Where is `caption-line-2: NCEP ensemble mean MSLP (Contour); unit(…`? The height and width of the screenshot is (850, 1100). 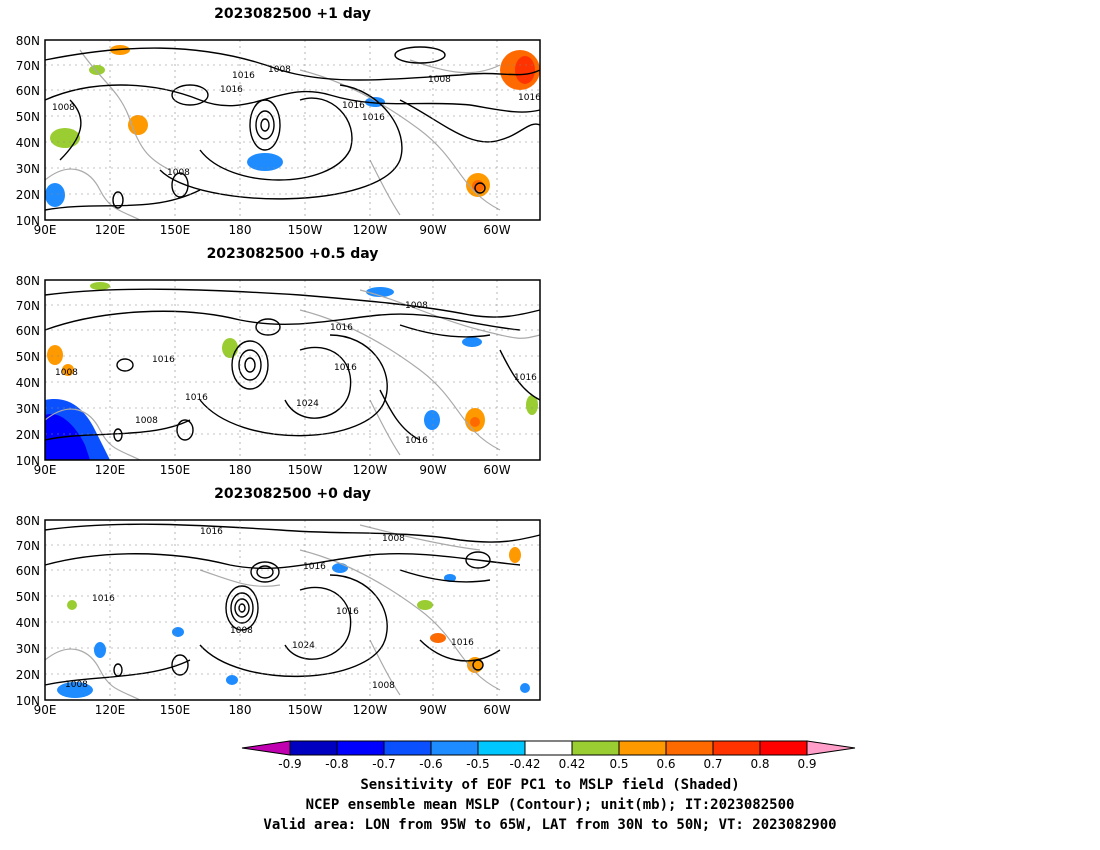 caption-line-2: NCEP ensemble mean MSLP (Contour); unit(… is located at coordinates (550, 805).